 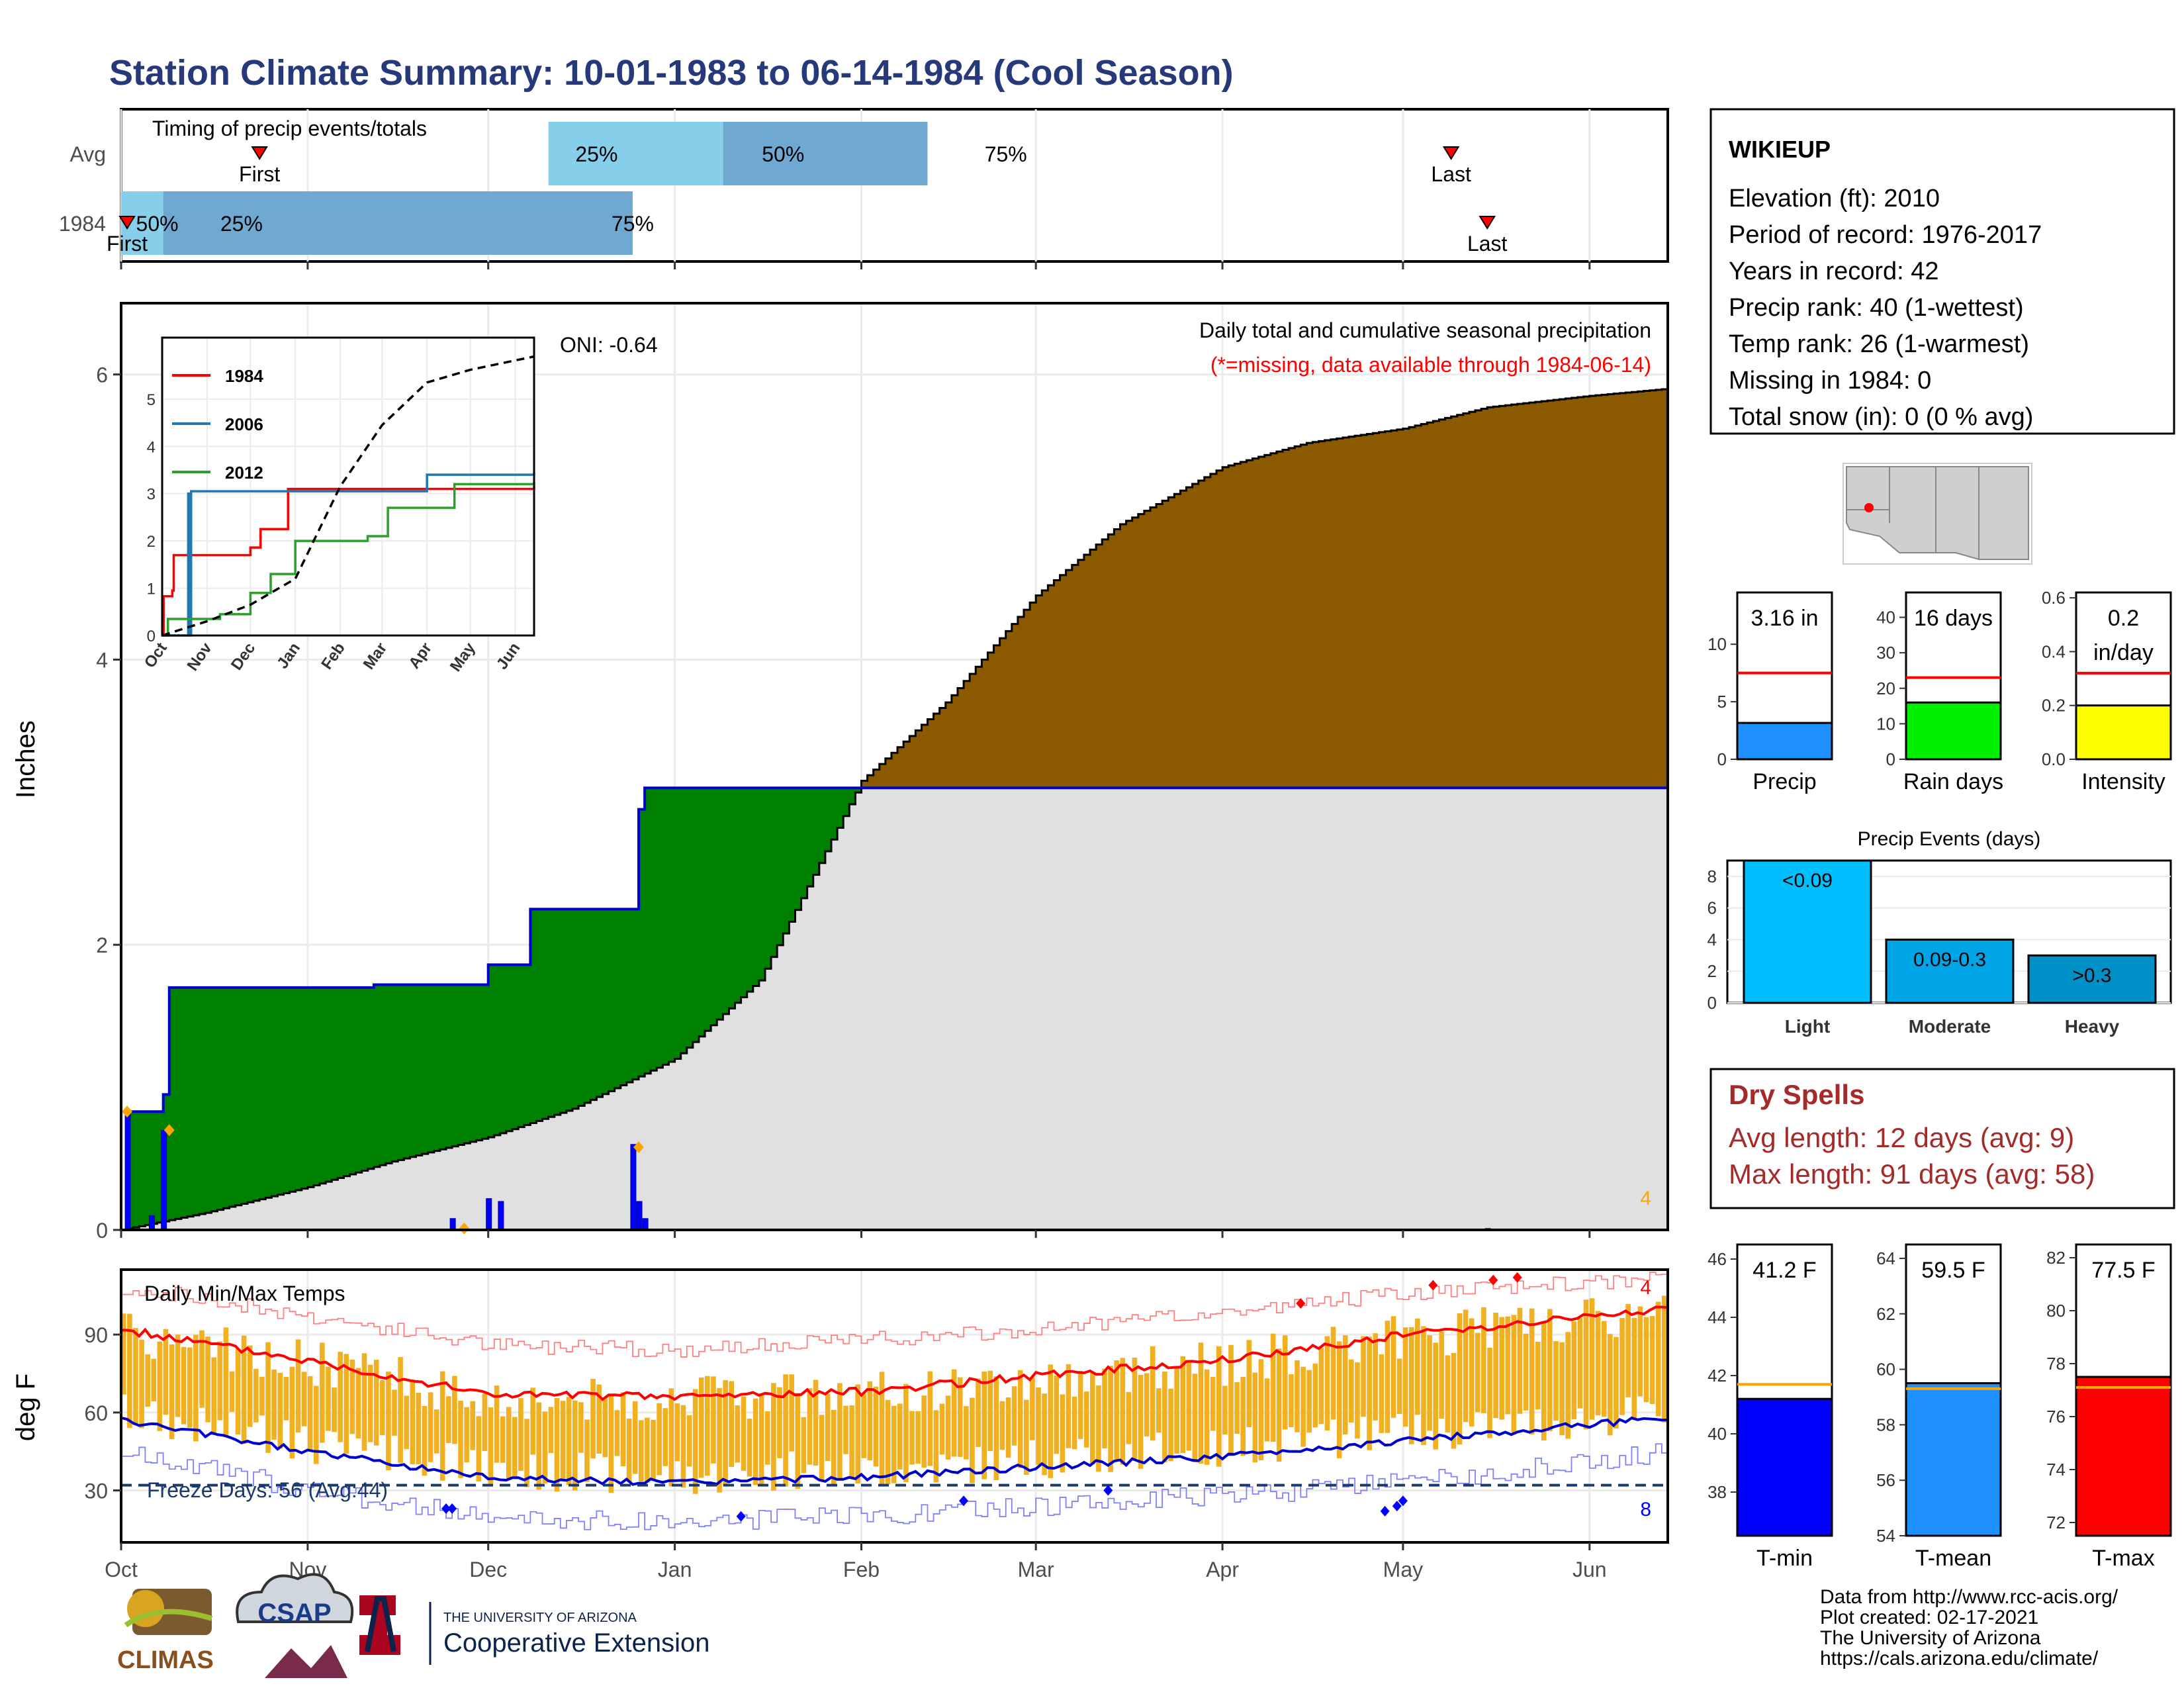 I want to click on inset-ytick-label: 2, so click(x=151, y=542).